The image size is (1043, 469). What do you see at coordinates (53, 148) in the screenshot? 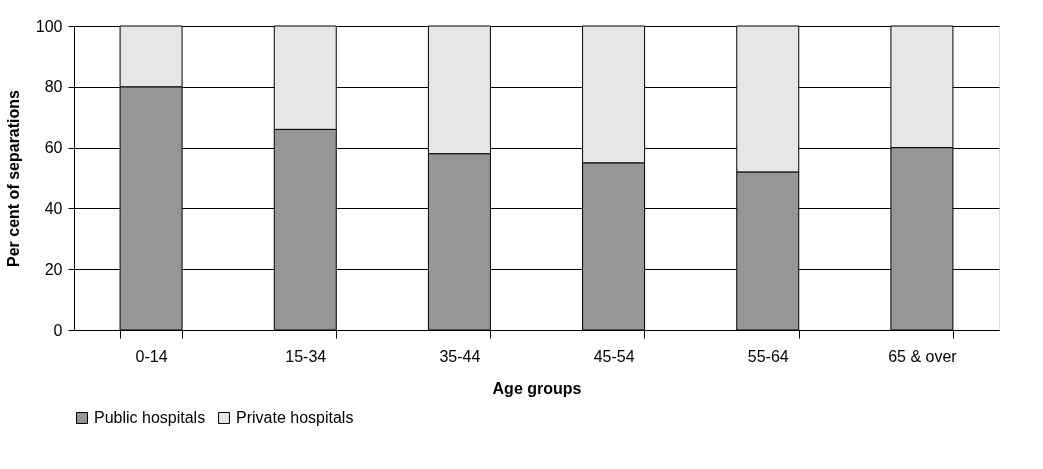
I see `y-tick-label: 60` at bounding box center [53, 148].